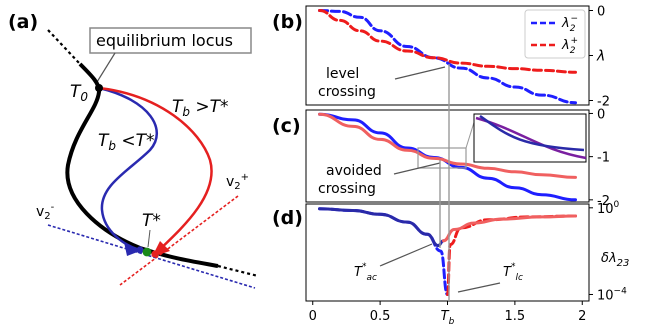  Describe the element at coordinates (64, 47) in the screenshot. I see `locus-dotted-top` at that location.